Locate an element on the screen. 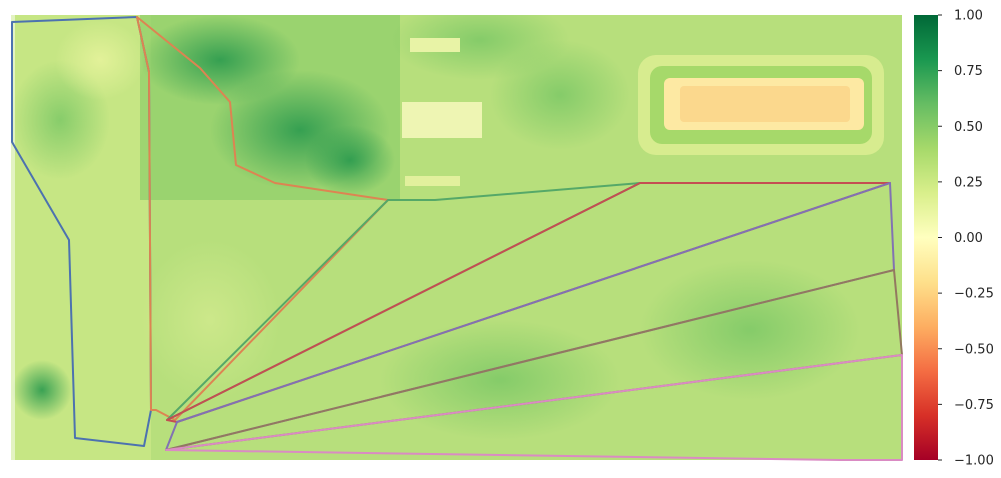 The height and width of the screenshot is (478, 1001). court-centre is located at coordinates (765, 104).